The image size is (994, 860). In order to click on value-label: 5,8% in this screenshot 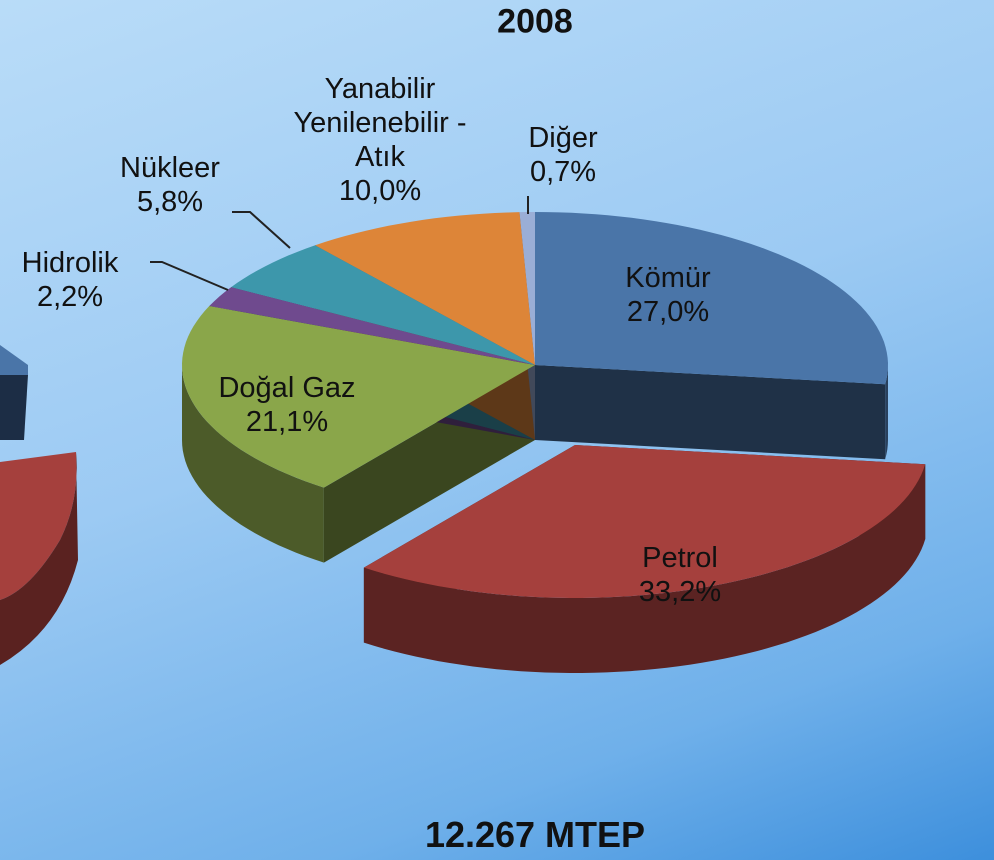, I will do `click(170, 202)`.